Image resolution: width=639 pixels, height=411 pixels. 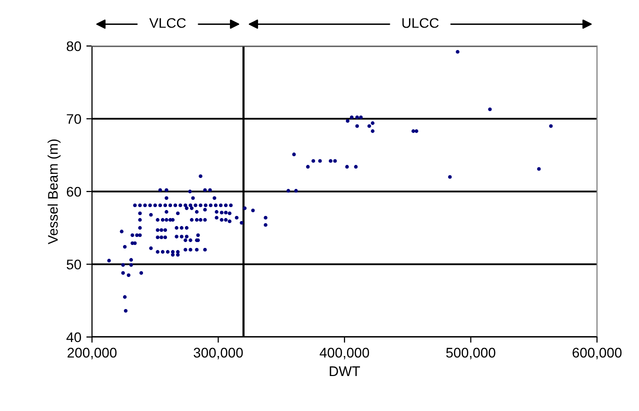 I want to click on x-axis-title: DWT, so click(x=345, y=371).